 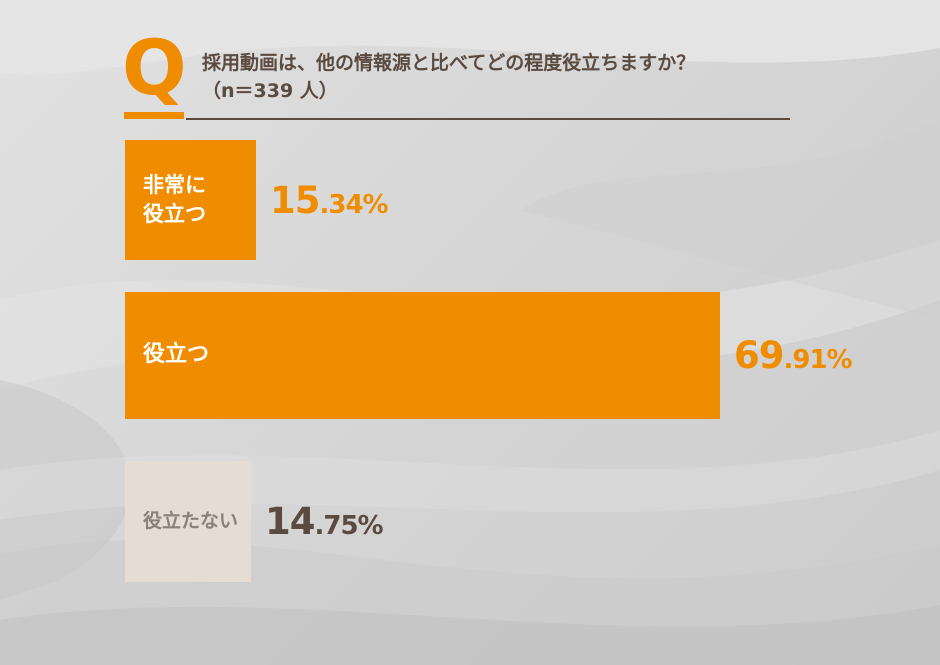 I want to click on bar-value-useful: 69.91%, so click(x=793, y=355).